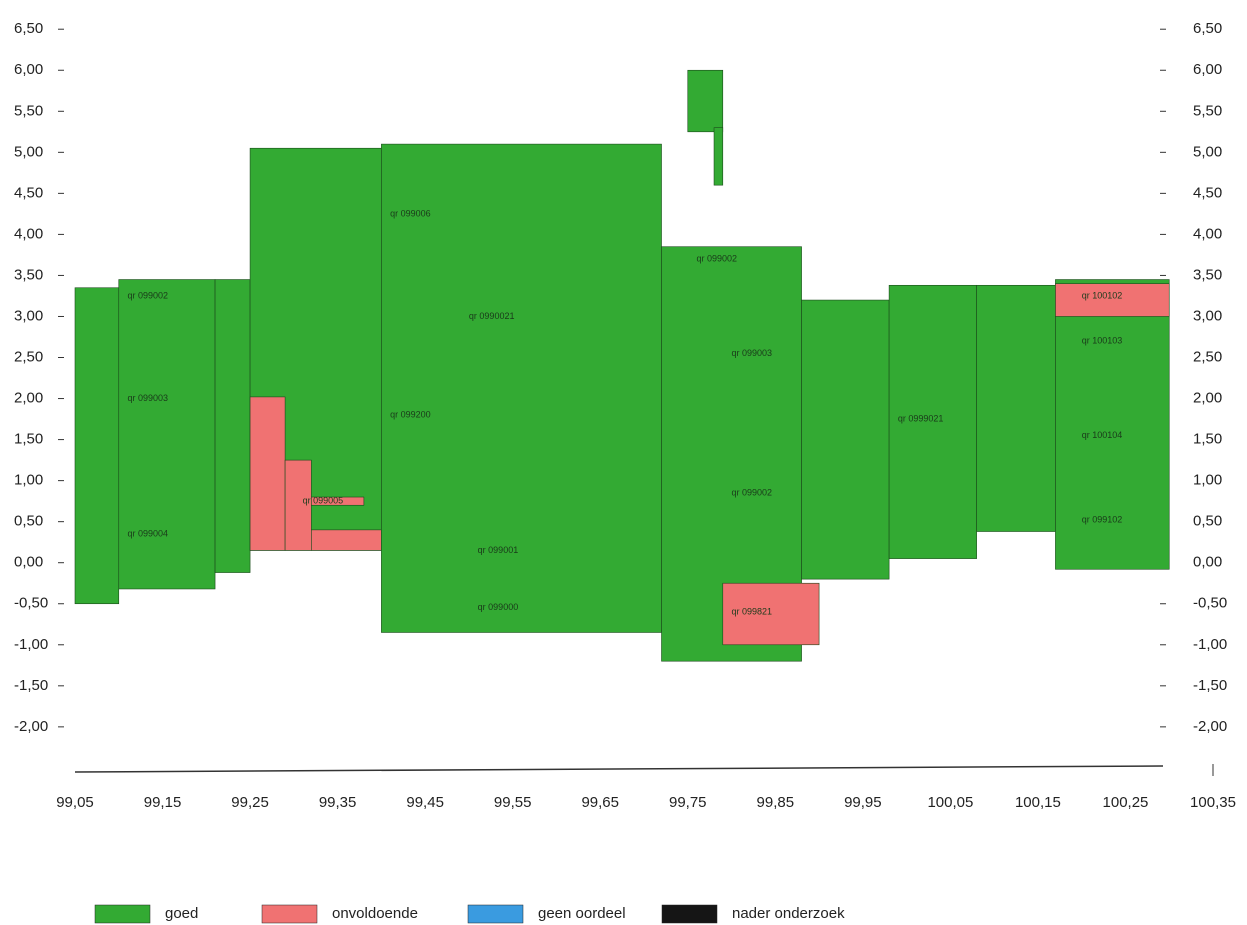 The height and width of the screenshot is (925, 1247). I want to click on y2-tick-label: -1,50, so click(1210, 685).